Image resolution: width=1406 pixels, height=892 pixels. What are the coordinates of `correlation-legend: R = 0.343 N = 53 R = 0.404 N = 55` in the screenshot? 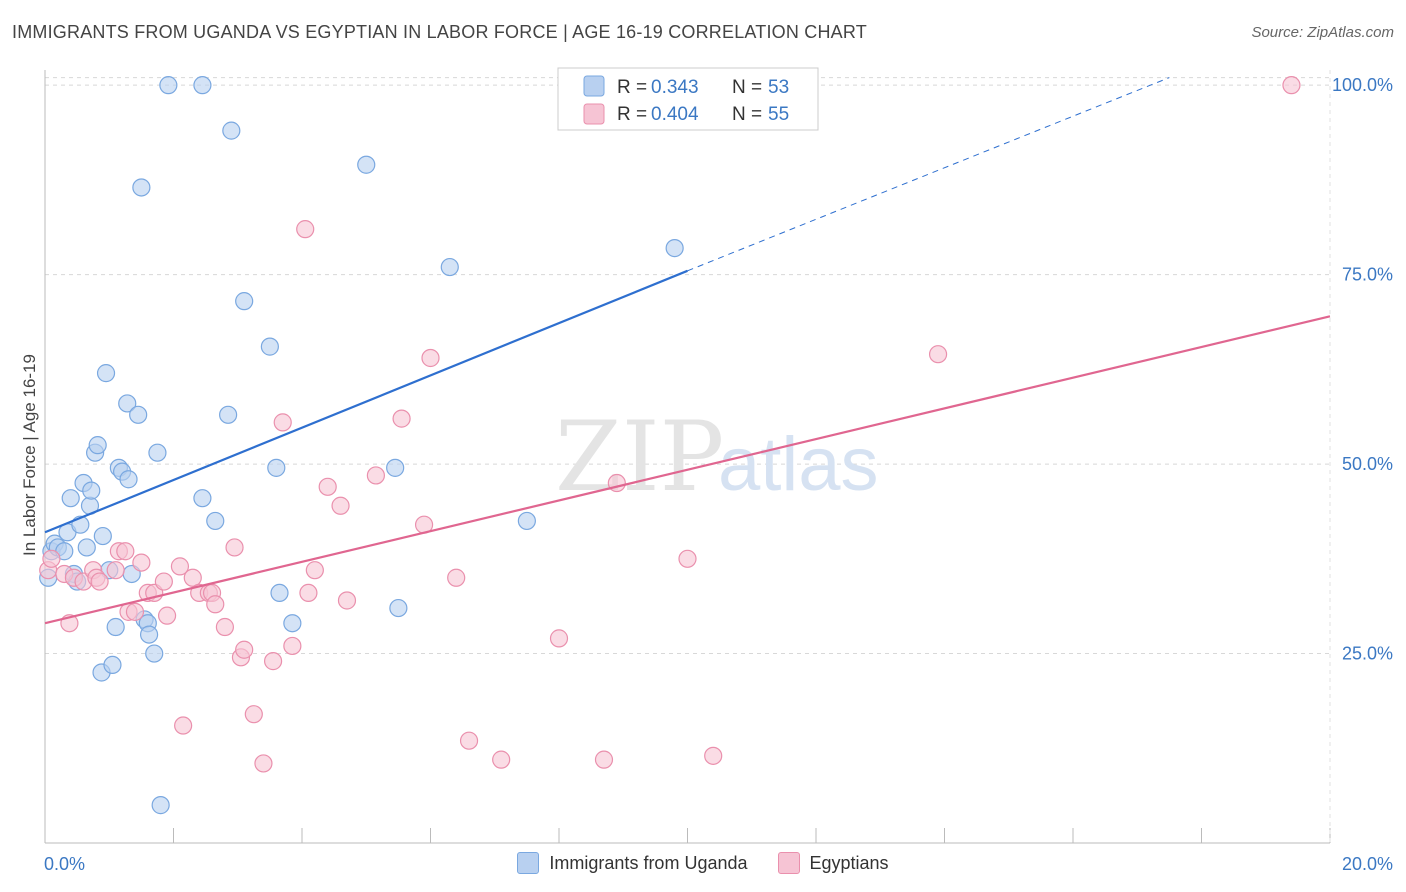 It's located at (688, 99).